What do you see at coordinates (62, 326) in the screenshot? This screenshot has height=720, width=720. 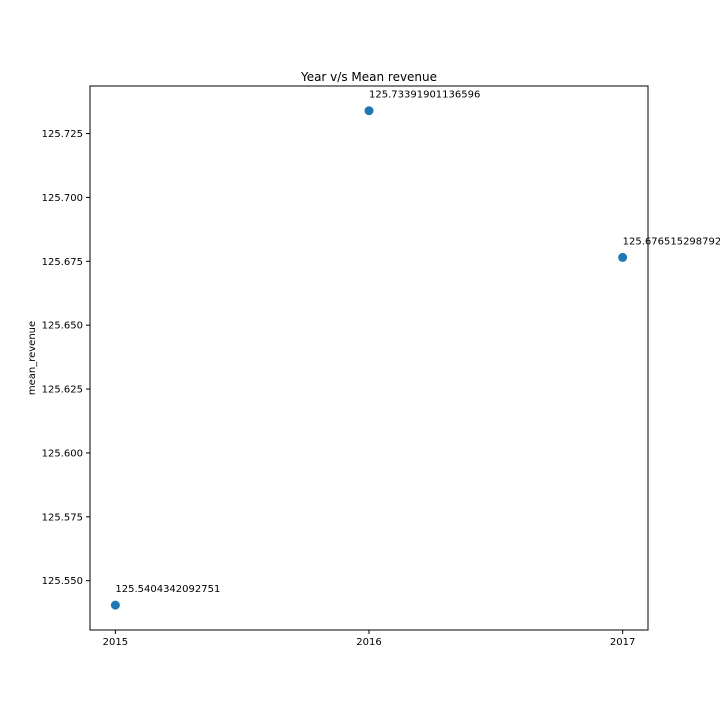 I see `y-tick-label: 125.650` at bounding box center [62, 326].